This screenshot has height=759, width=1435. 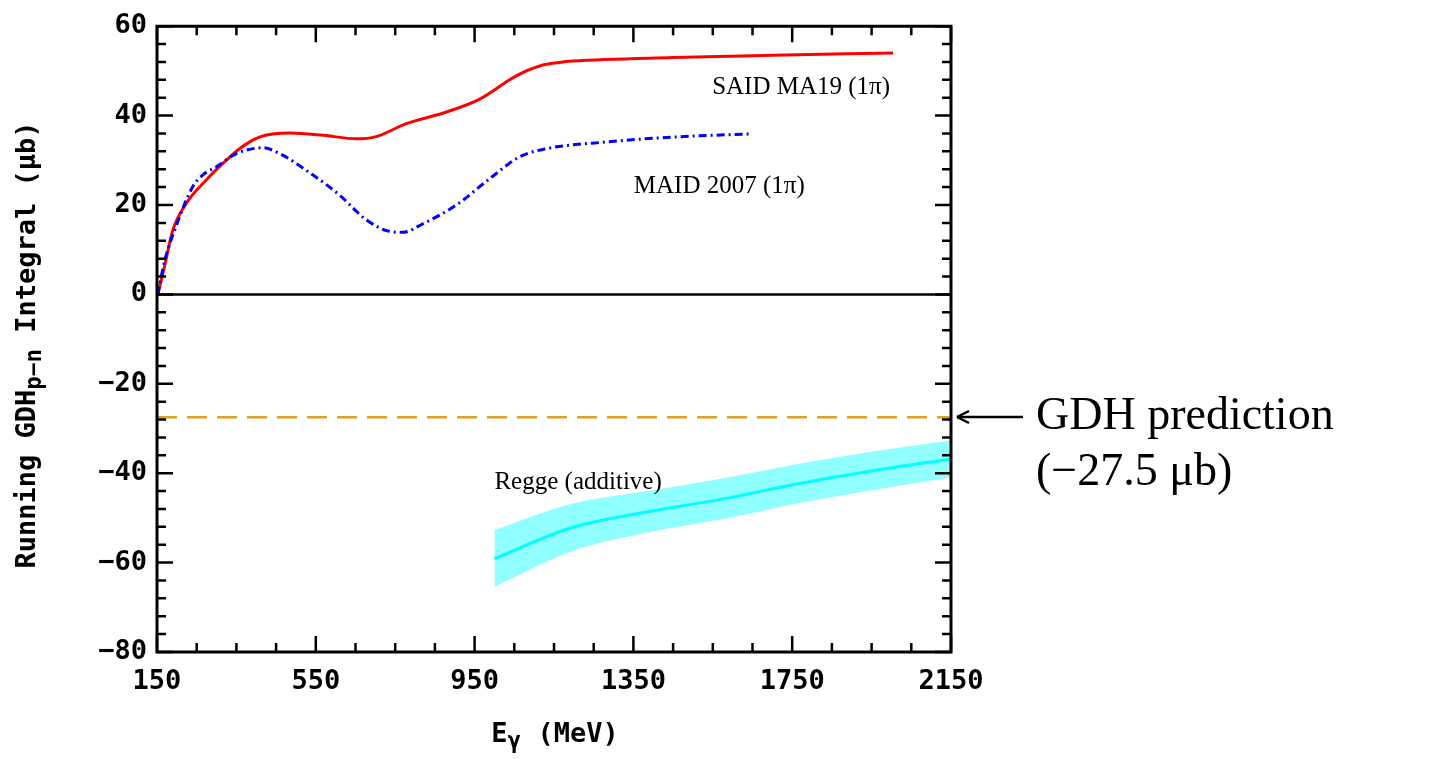 I want to click on y-tick-label: −20, so click(x=122, y=381).